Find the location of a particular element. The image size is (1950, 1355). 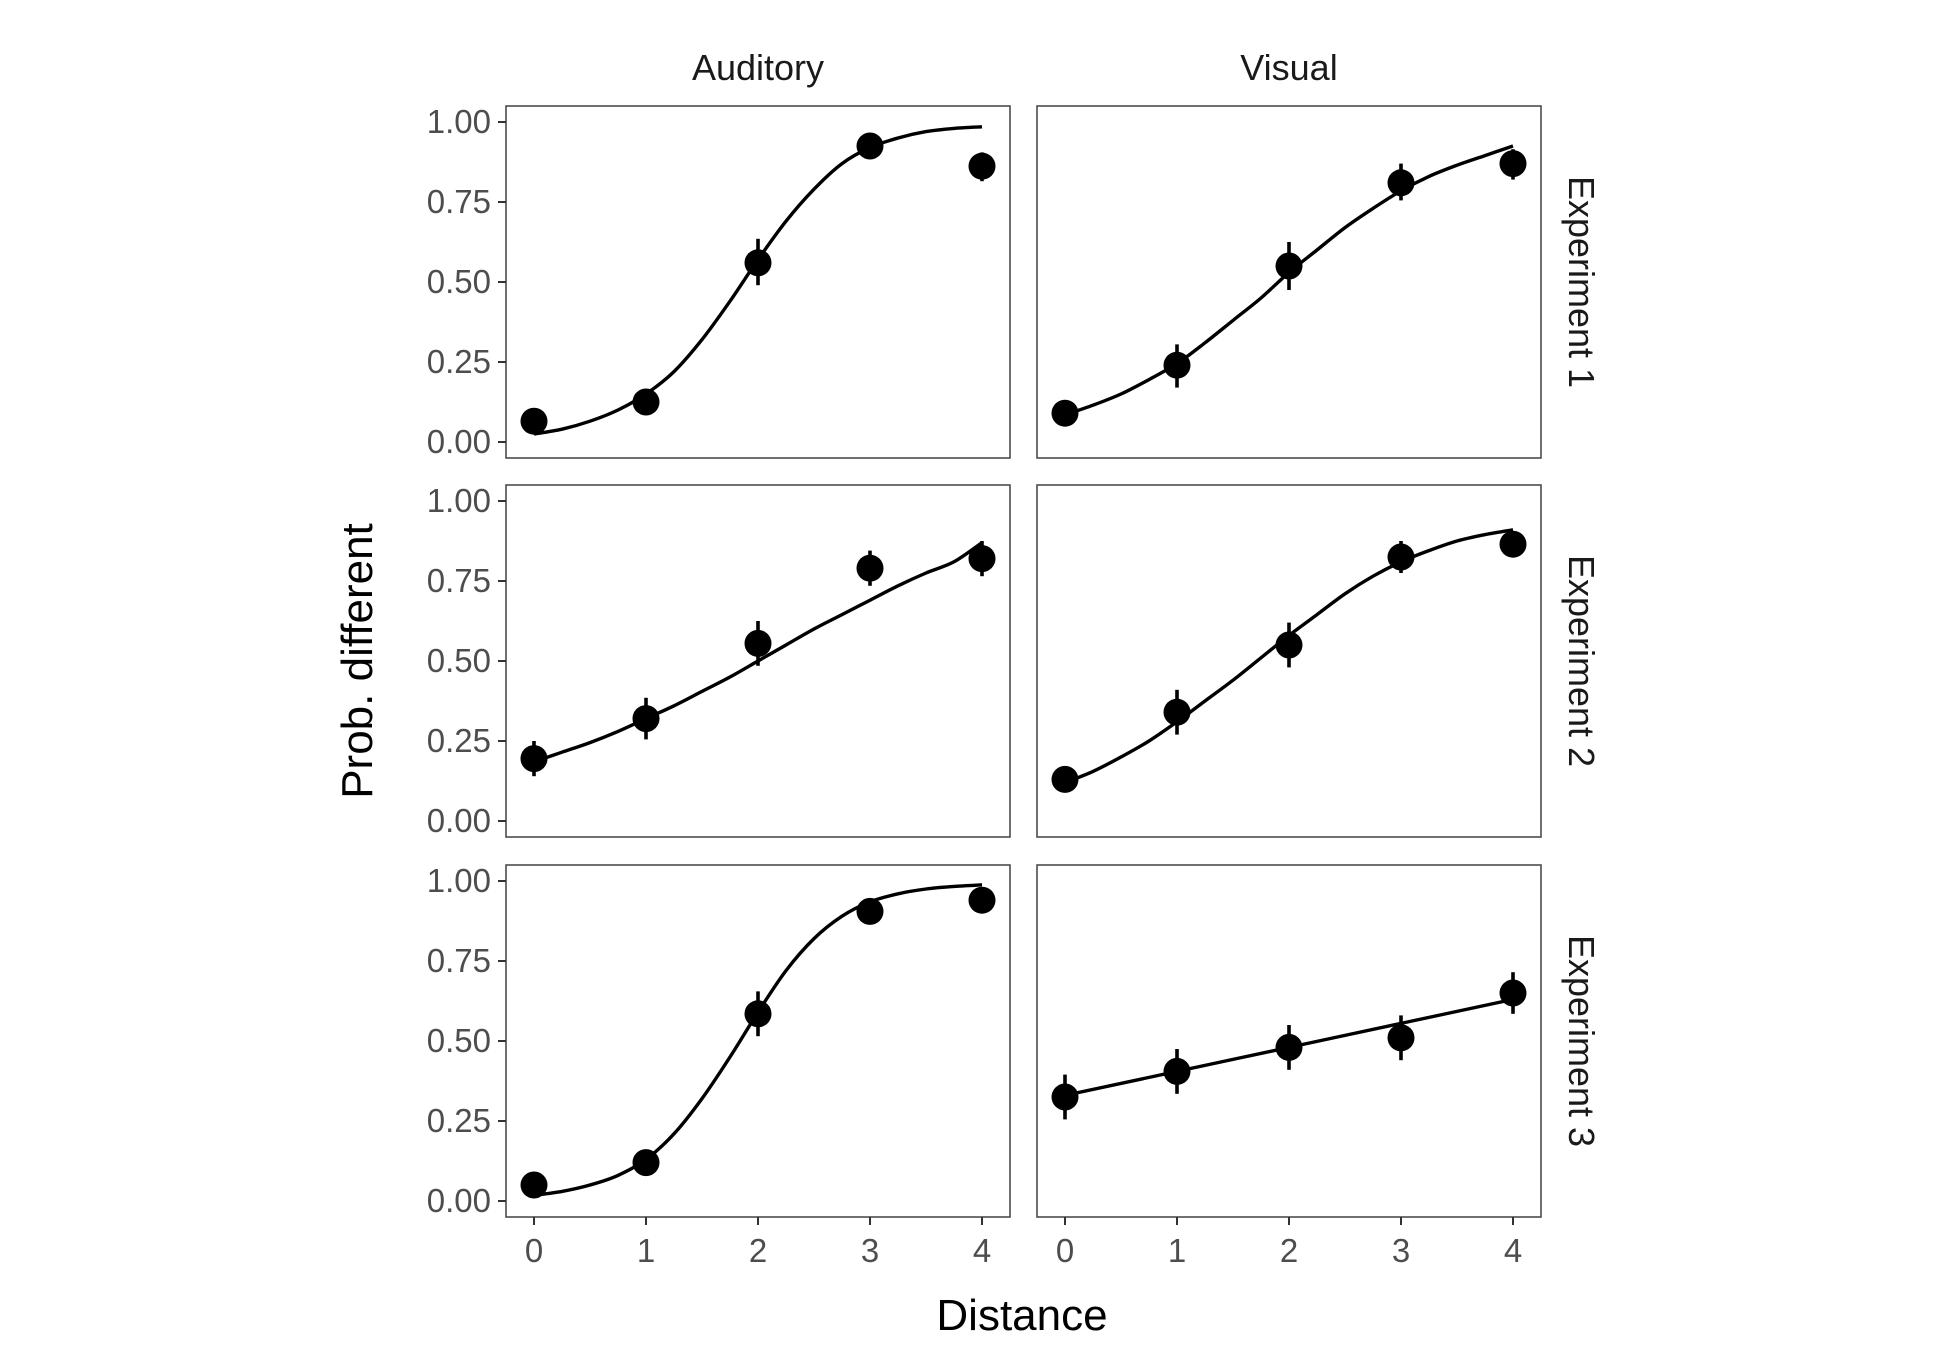

column-strip-label: Auditory is located at coordinates (758, 67).